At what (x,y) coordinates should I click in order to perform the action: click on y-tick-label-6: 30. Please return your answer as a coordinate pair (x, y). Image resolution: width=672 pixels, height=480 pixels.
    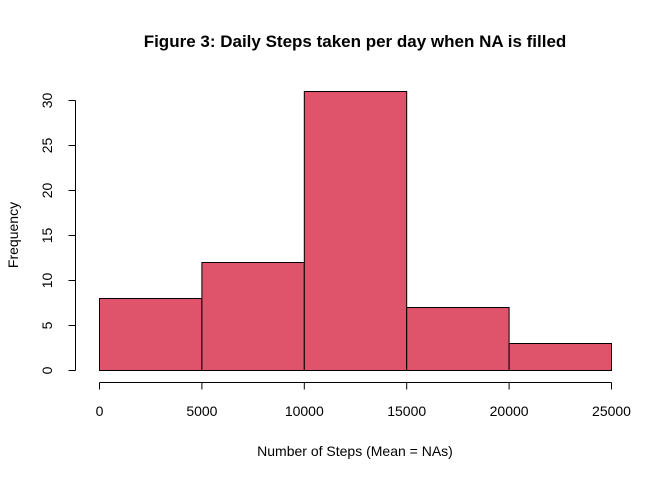
    Looking at the image, I should click on (47, 101).